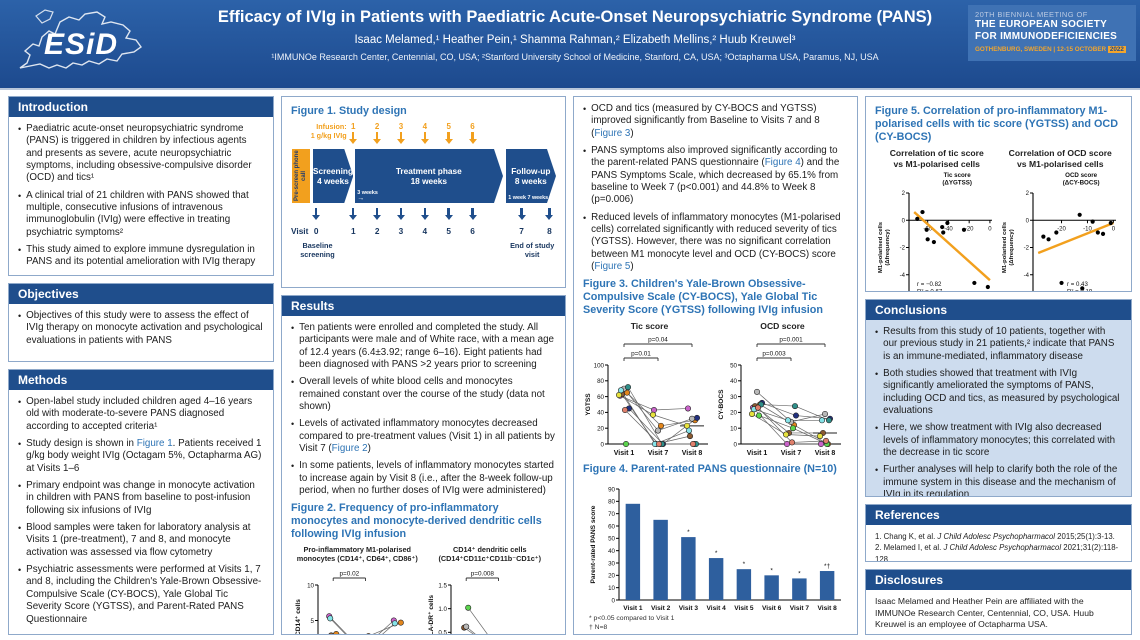  Describe the element at coordinates (81, 44) in the screenshot. I see `esid-logo-text: ESiD` at that location.